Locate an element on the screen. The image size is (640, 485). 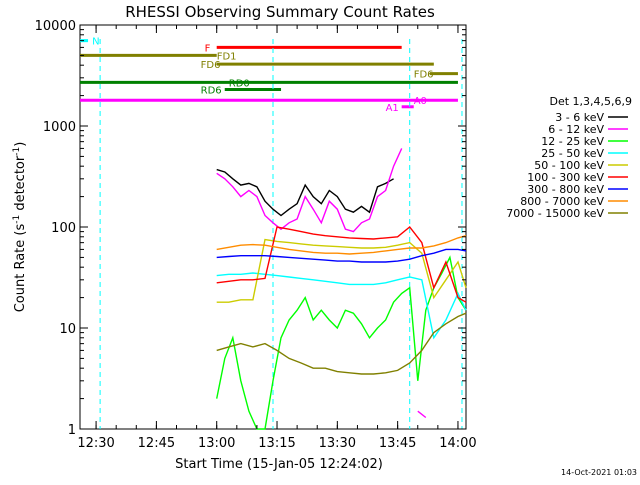
flag-label: F is located at coordinates (208, 48).